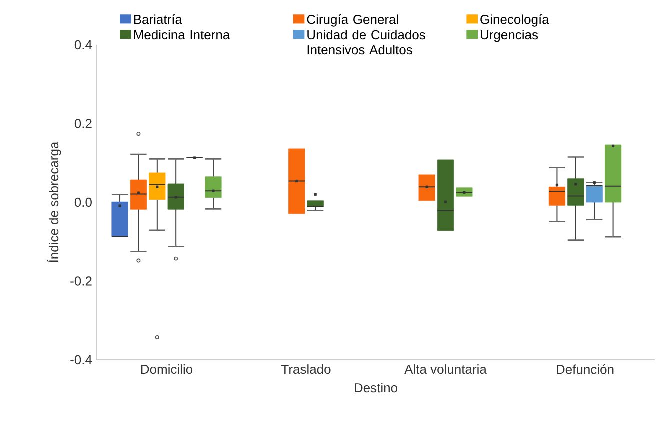 The image size is (657, 432). I want to click on legend-label: Unidad de Cuidados Intensivos Adultos, so click(367, 42).